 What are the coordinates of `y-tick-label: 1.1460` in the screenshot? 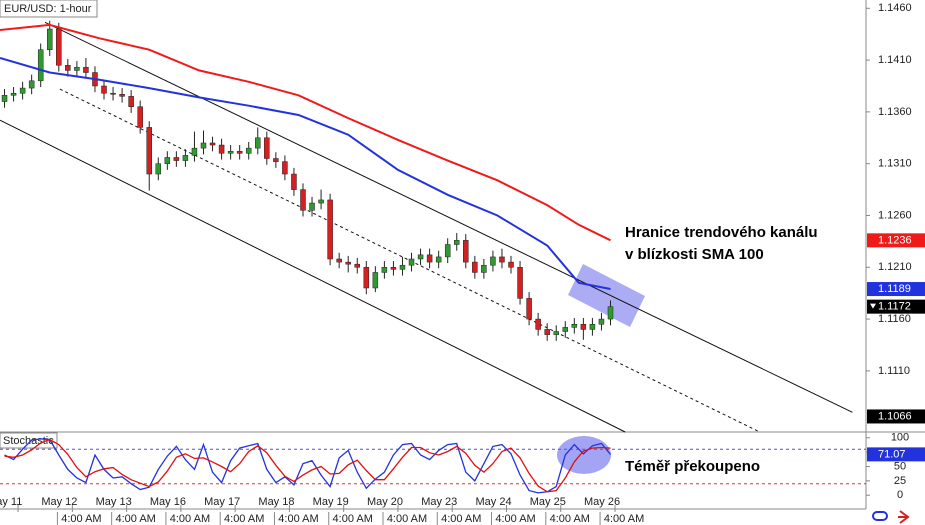 It's located at (895, 8).